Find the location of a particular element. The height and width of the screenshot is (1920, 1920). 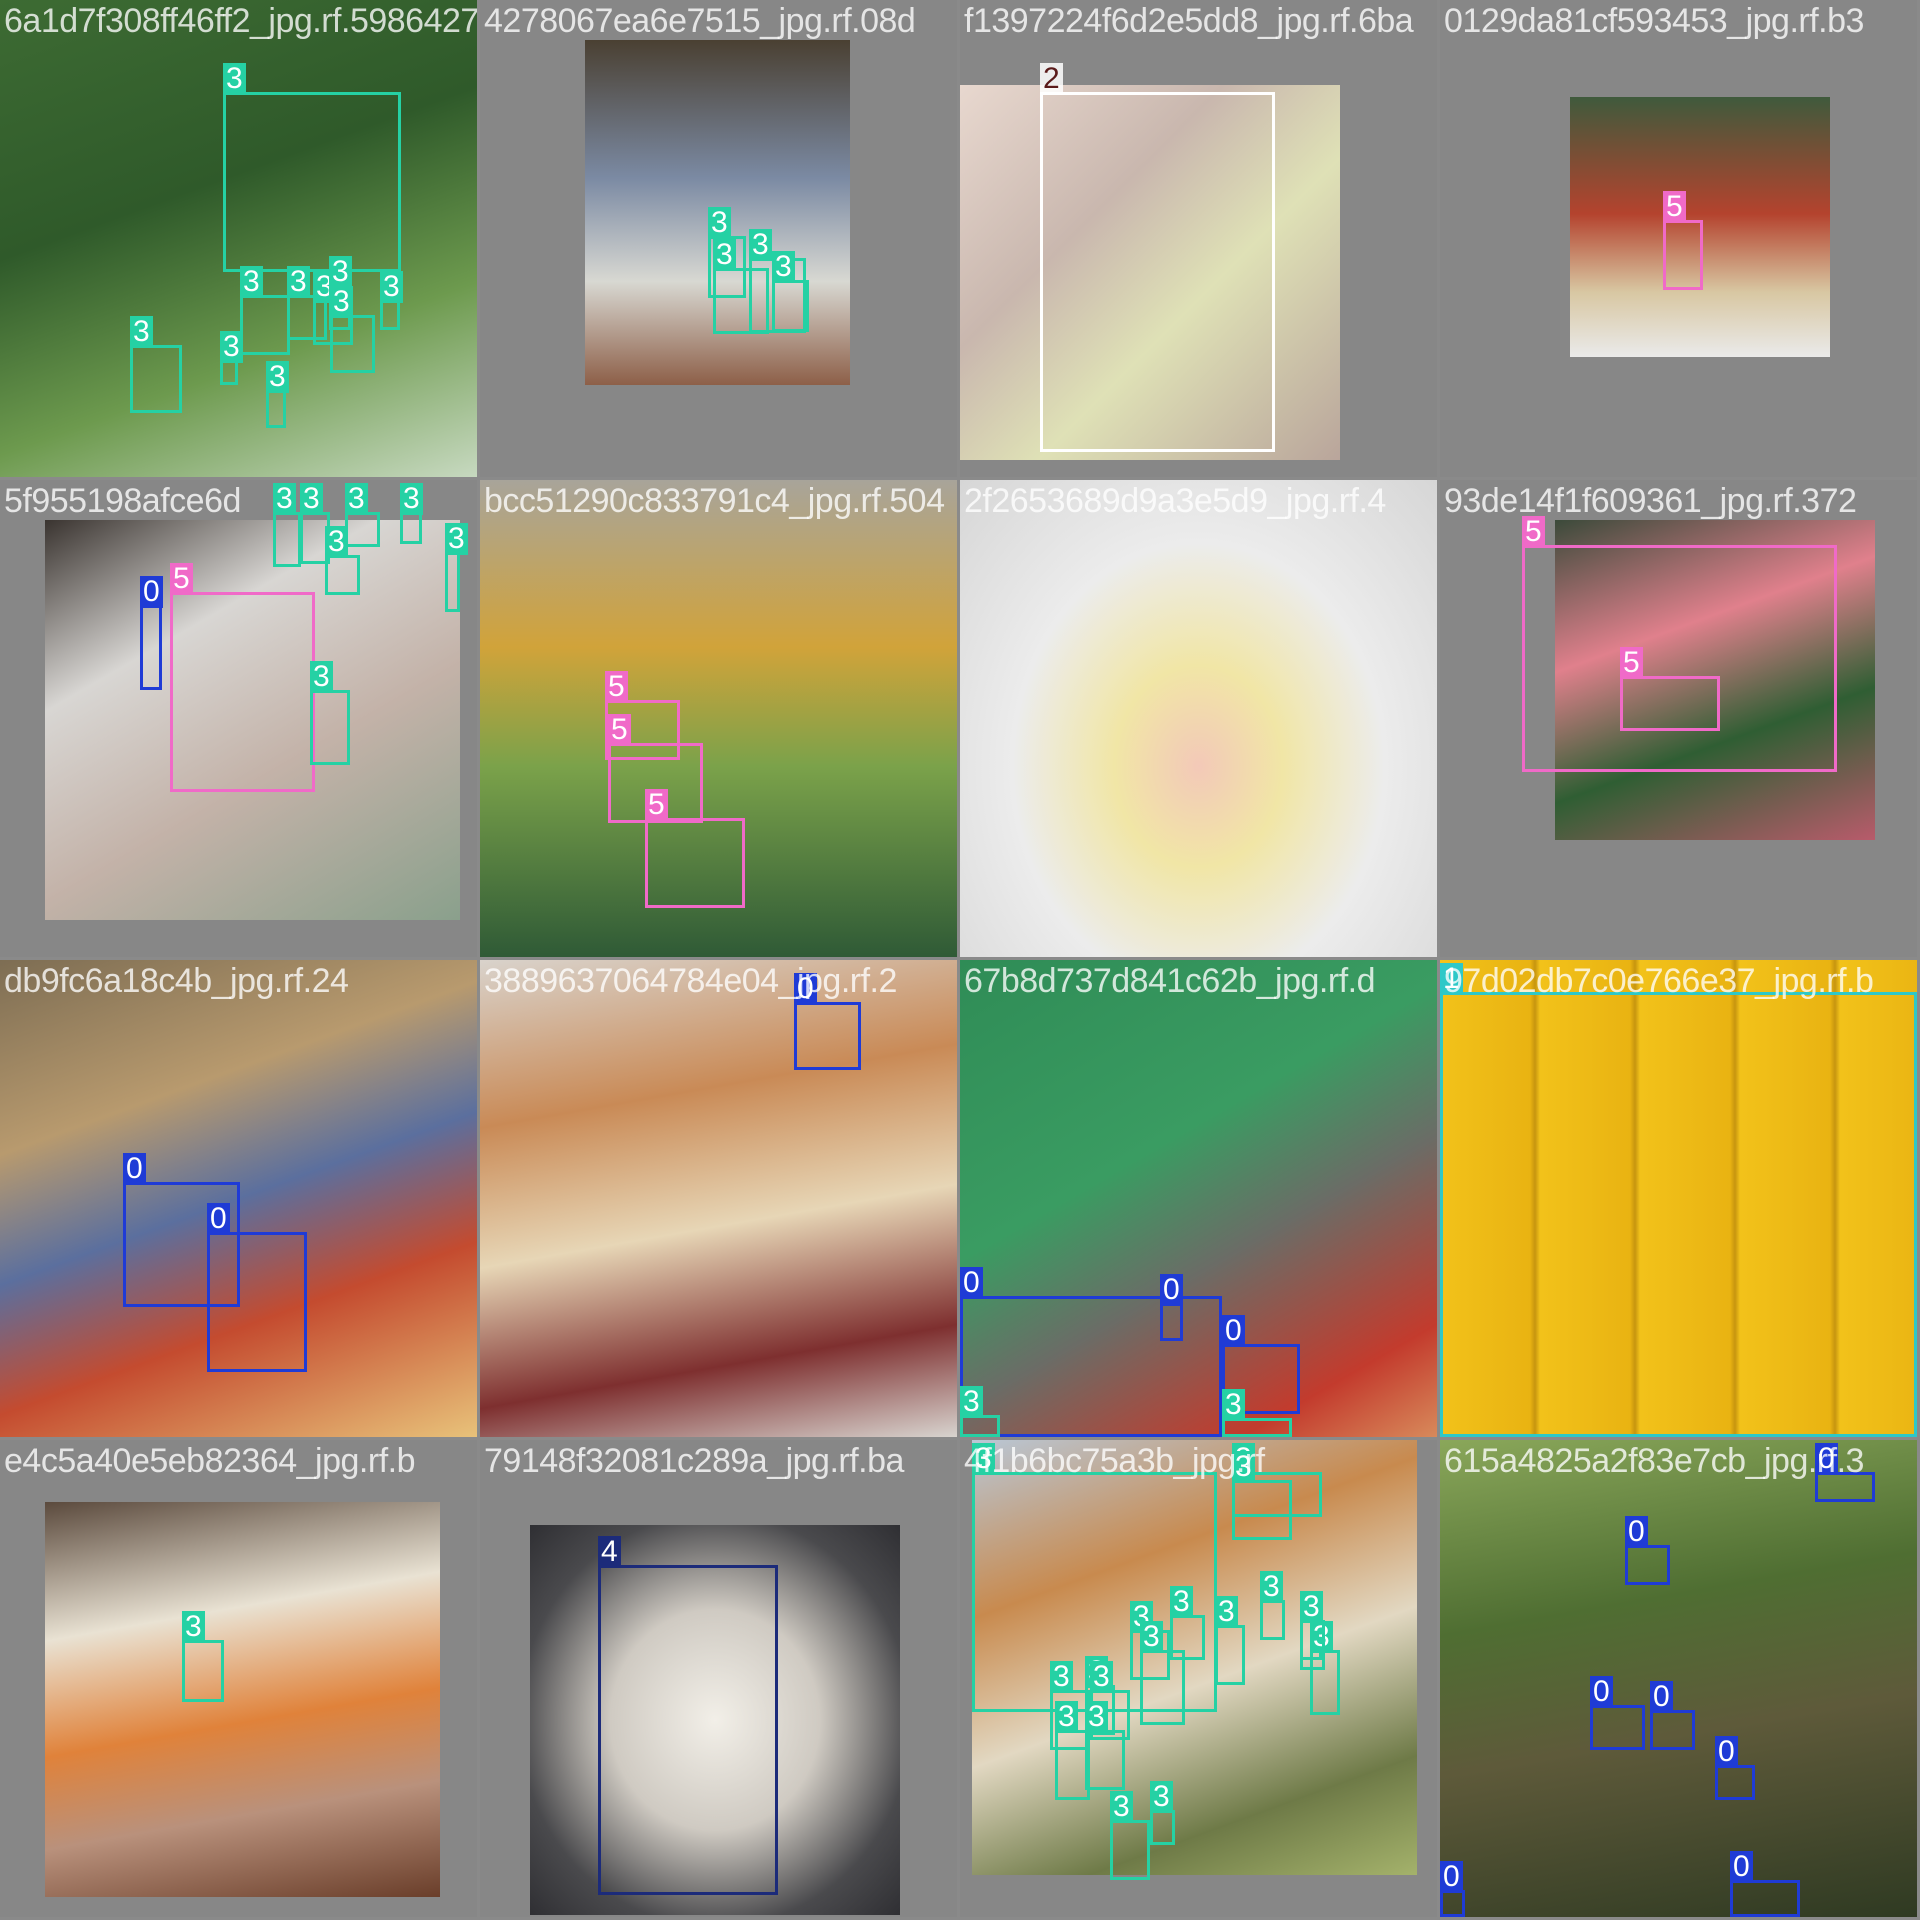

mosaic-tile: f1397224f6d2e5dd8_jpg.rf.6ba 2 is located at coordinates (1198, 238).